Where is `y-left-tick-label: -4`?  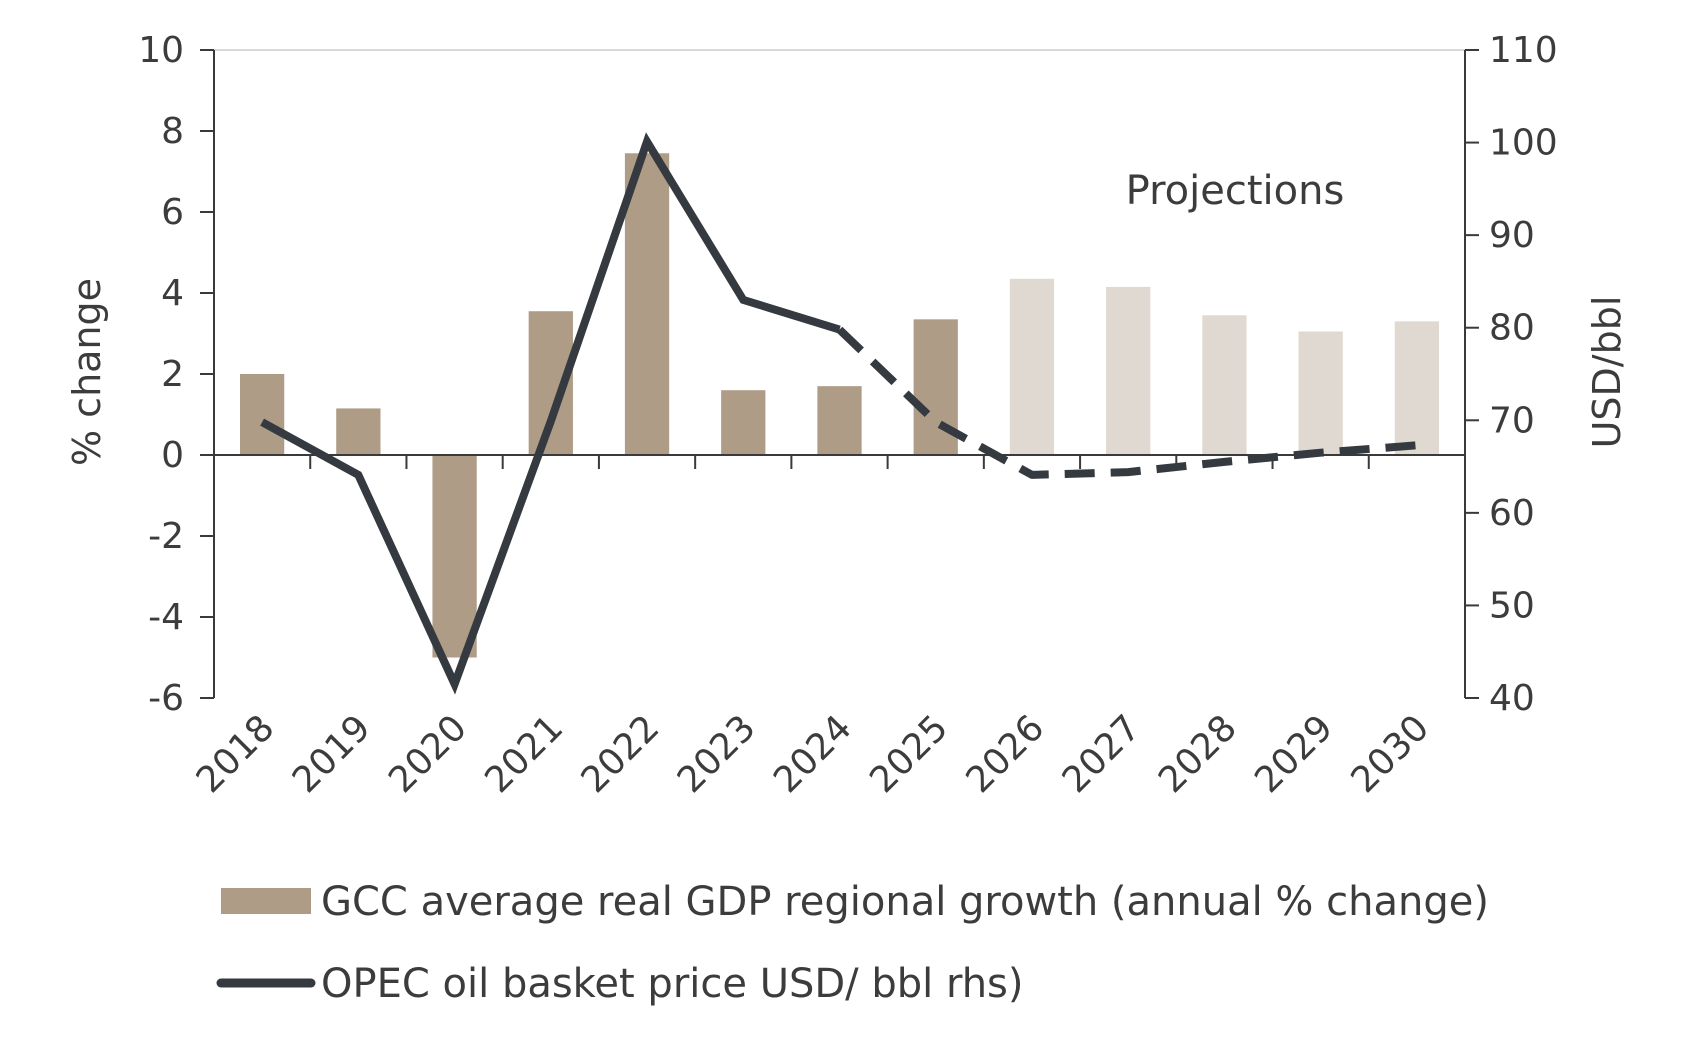
y-left-tick-label: -4 is located at coordinates (166, 617).